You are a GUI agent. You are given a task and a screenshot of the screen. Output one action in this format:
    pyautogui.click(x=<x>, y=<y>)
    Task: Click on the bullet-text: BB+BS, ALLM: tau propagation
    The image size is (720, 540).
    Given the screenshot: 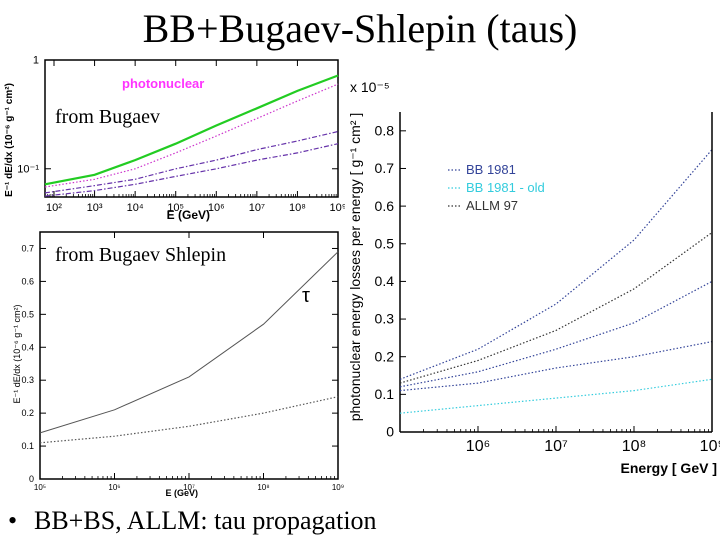 What is the action you would take?
    pyautogui.click(x=205, y=520)
    